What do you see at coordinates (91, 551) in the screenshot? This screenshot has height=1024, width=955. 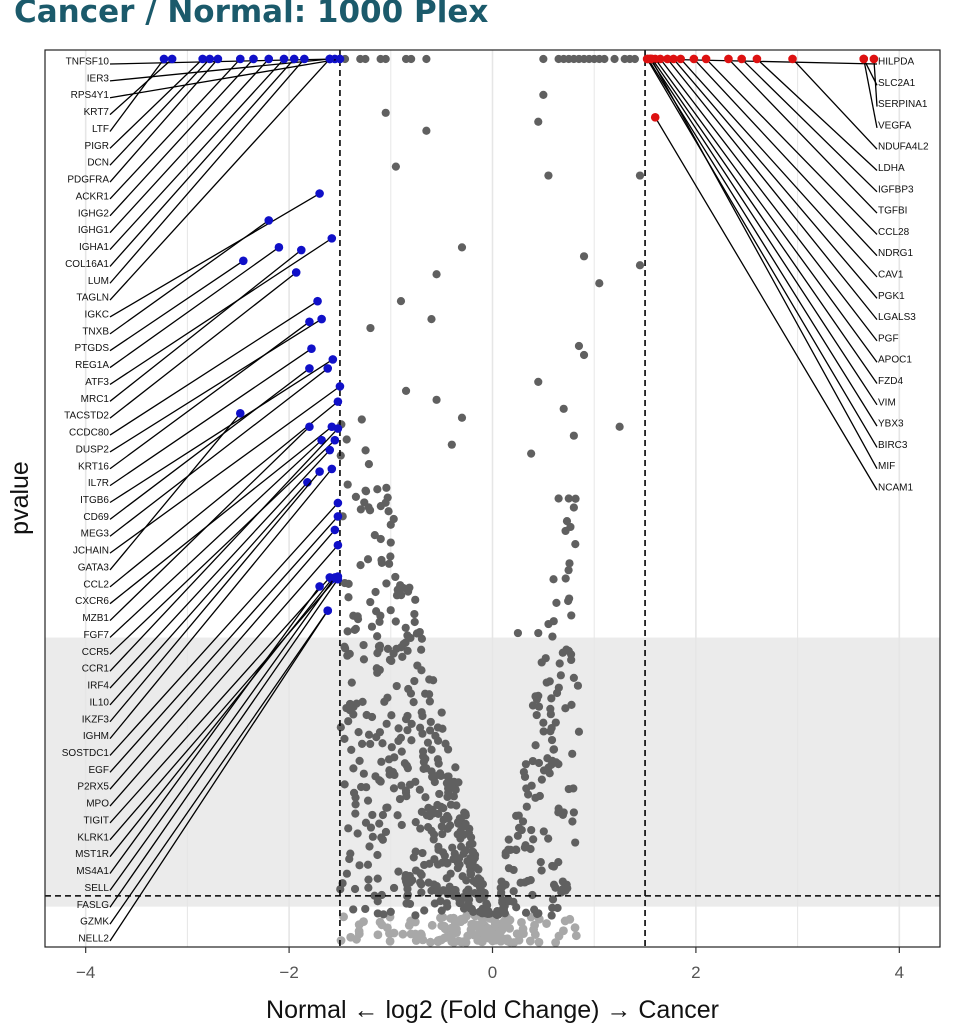 I see `gene-label-jchain: JCHAIN` at bounding box center [91, 551].